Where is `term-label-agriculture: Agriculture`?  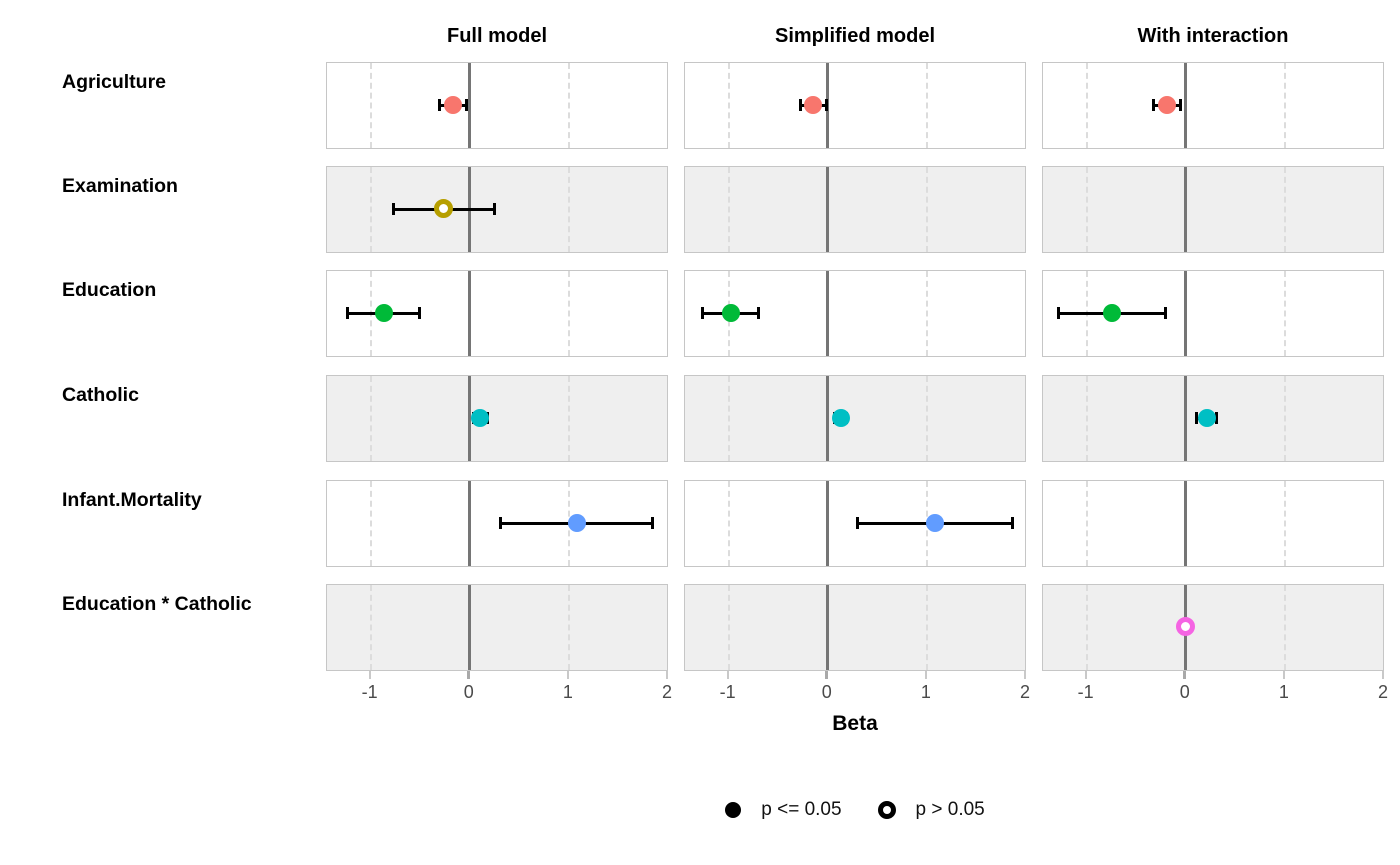 term-label-agriculture: Agriculture is located at coordinates (114, 82).